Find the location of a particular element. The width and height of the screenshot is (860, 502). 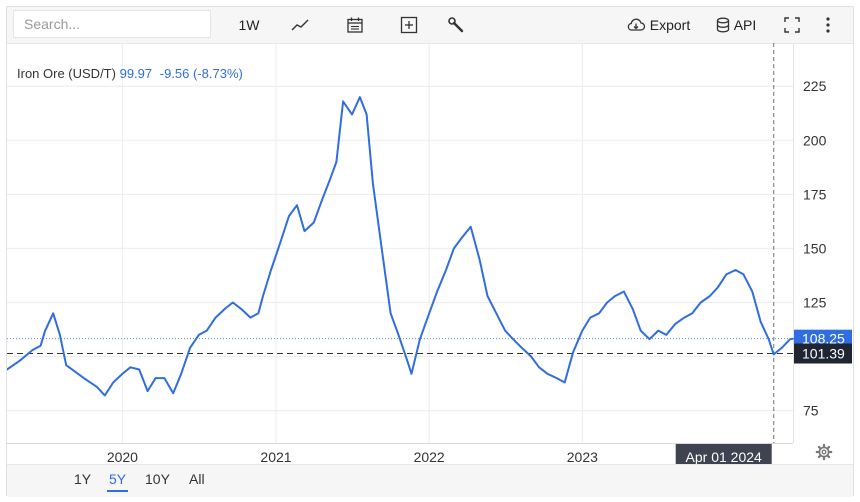

more-button is located at coordinates (828, 25).